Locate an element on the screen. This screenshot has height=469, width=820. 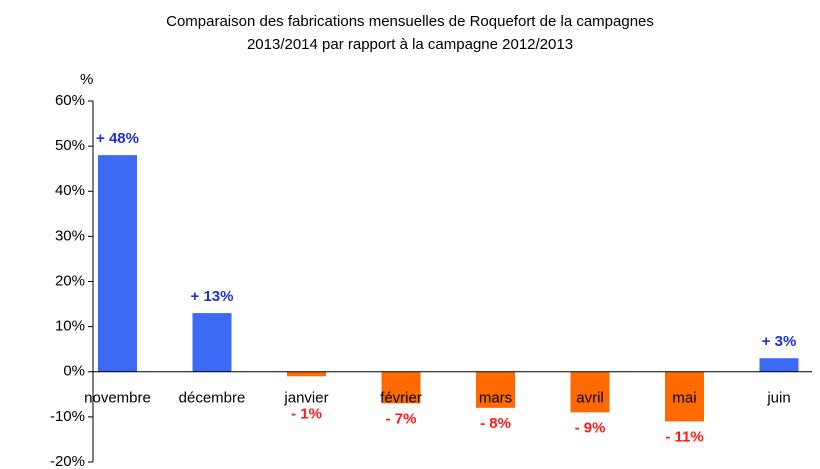
y-tick-label: 60% is located at coordinates (70, 100).